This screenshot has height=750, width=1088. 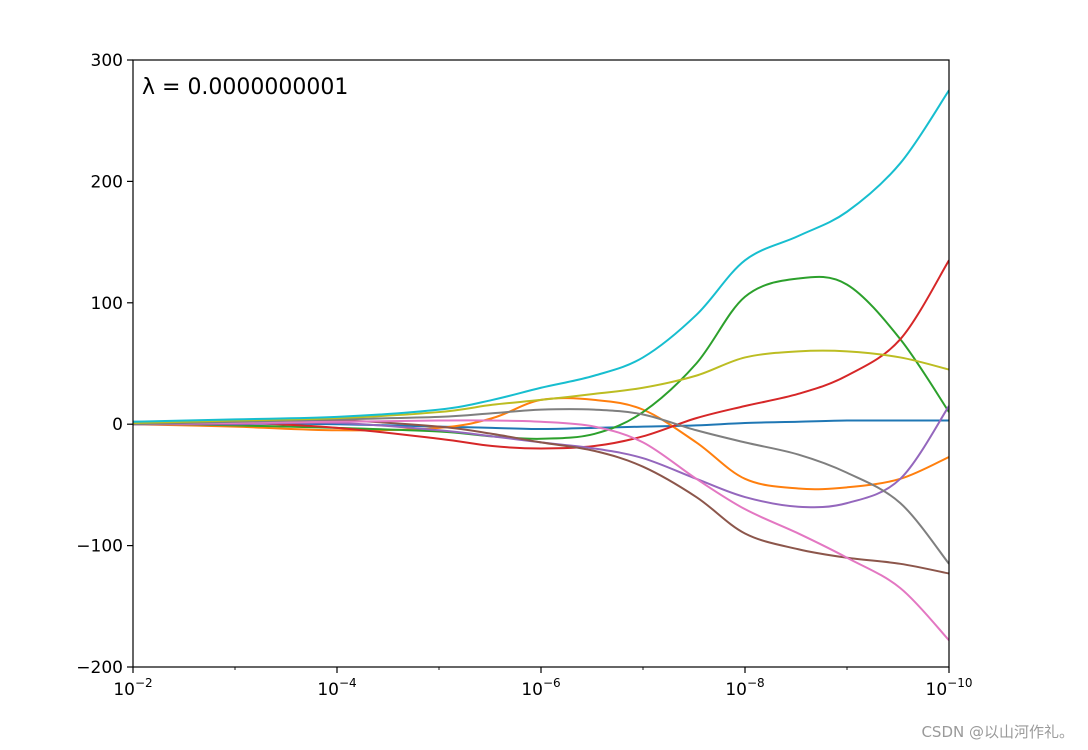 I want to click on y-tick-label: −100, so click(x=99, y=547).